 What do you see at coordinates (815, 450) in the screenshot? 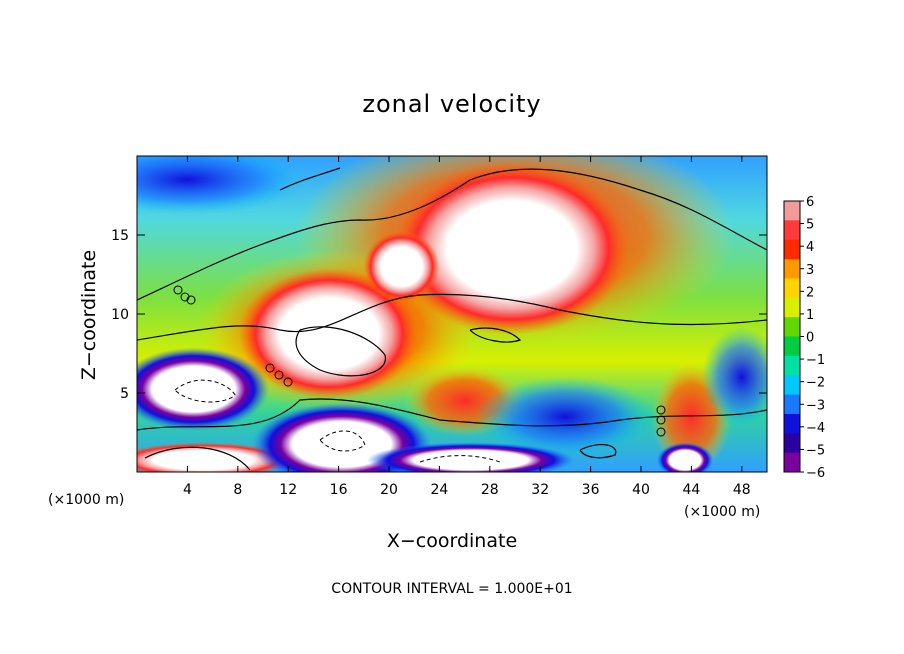
I see `colorbar-tick-label: −5` at bounding box center [815, 450].